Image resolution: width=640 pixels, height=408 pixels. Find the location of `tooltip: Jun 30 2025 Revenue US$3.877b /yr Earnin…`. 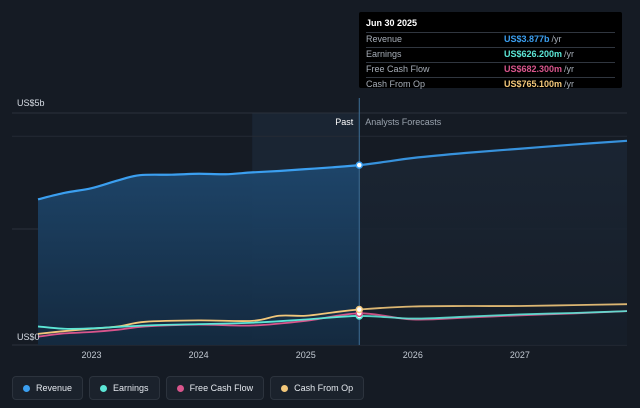

tooltip: Jun 30 2025 Revenue US$3.877b /yr Earnin… is located at coordinates (490, 50).